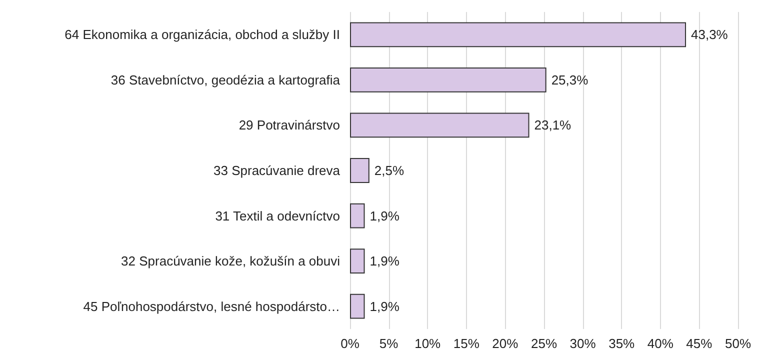 Image resolution: width=768 pixels, height=361 pixels. Describe the element at coordinates (738, 343) in the screenshot. I see `x-tick-label: 50%` at that location.